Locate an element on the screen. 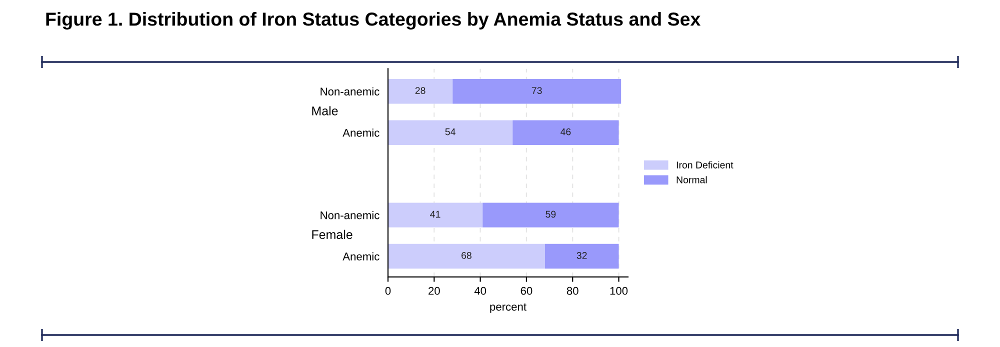 The width and height of the screenshot is (1000, 347). data-label: 32 is located at coordinates (581, 255).